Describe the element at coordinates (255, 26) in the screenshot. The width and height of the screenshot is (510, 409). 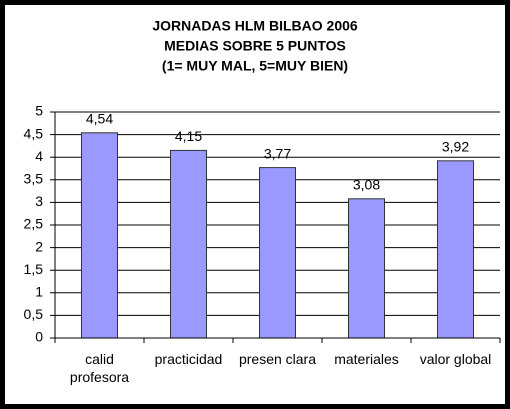
I see `chart-title: JORNADAS HLM BILBAO 2006` at that location.